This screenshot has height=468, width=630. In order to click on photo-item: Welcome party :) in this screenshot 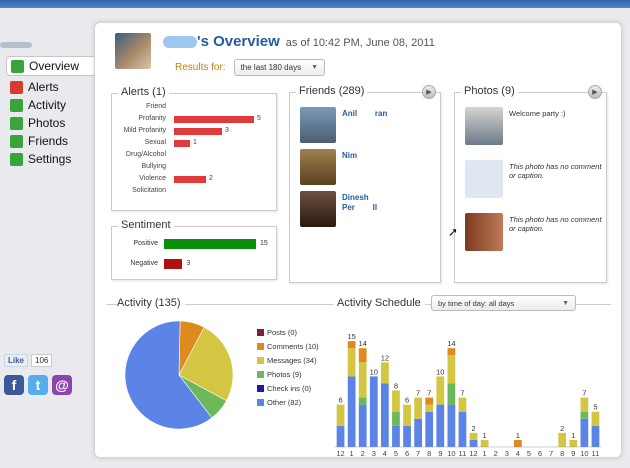, I will do `click(535, 126)`.